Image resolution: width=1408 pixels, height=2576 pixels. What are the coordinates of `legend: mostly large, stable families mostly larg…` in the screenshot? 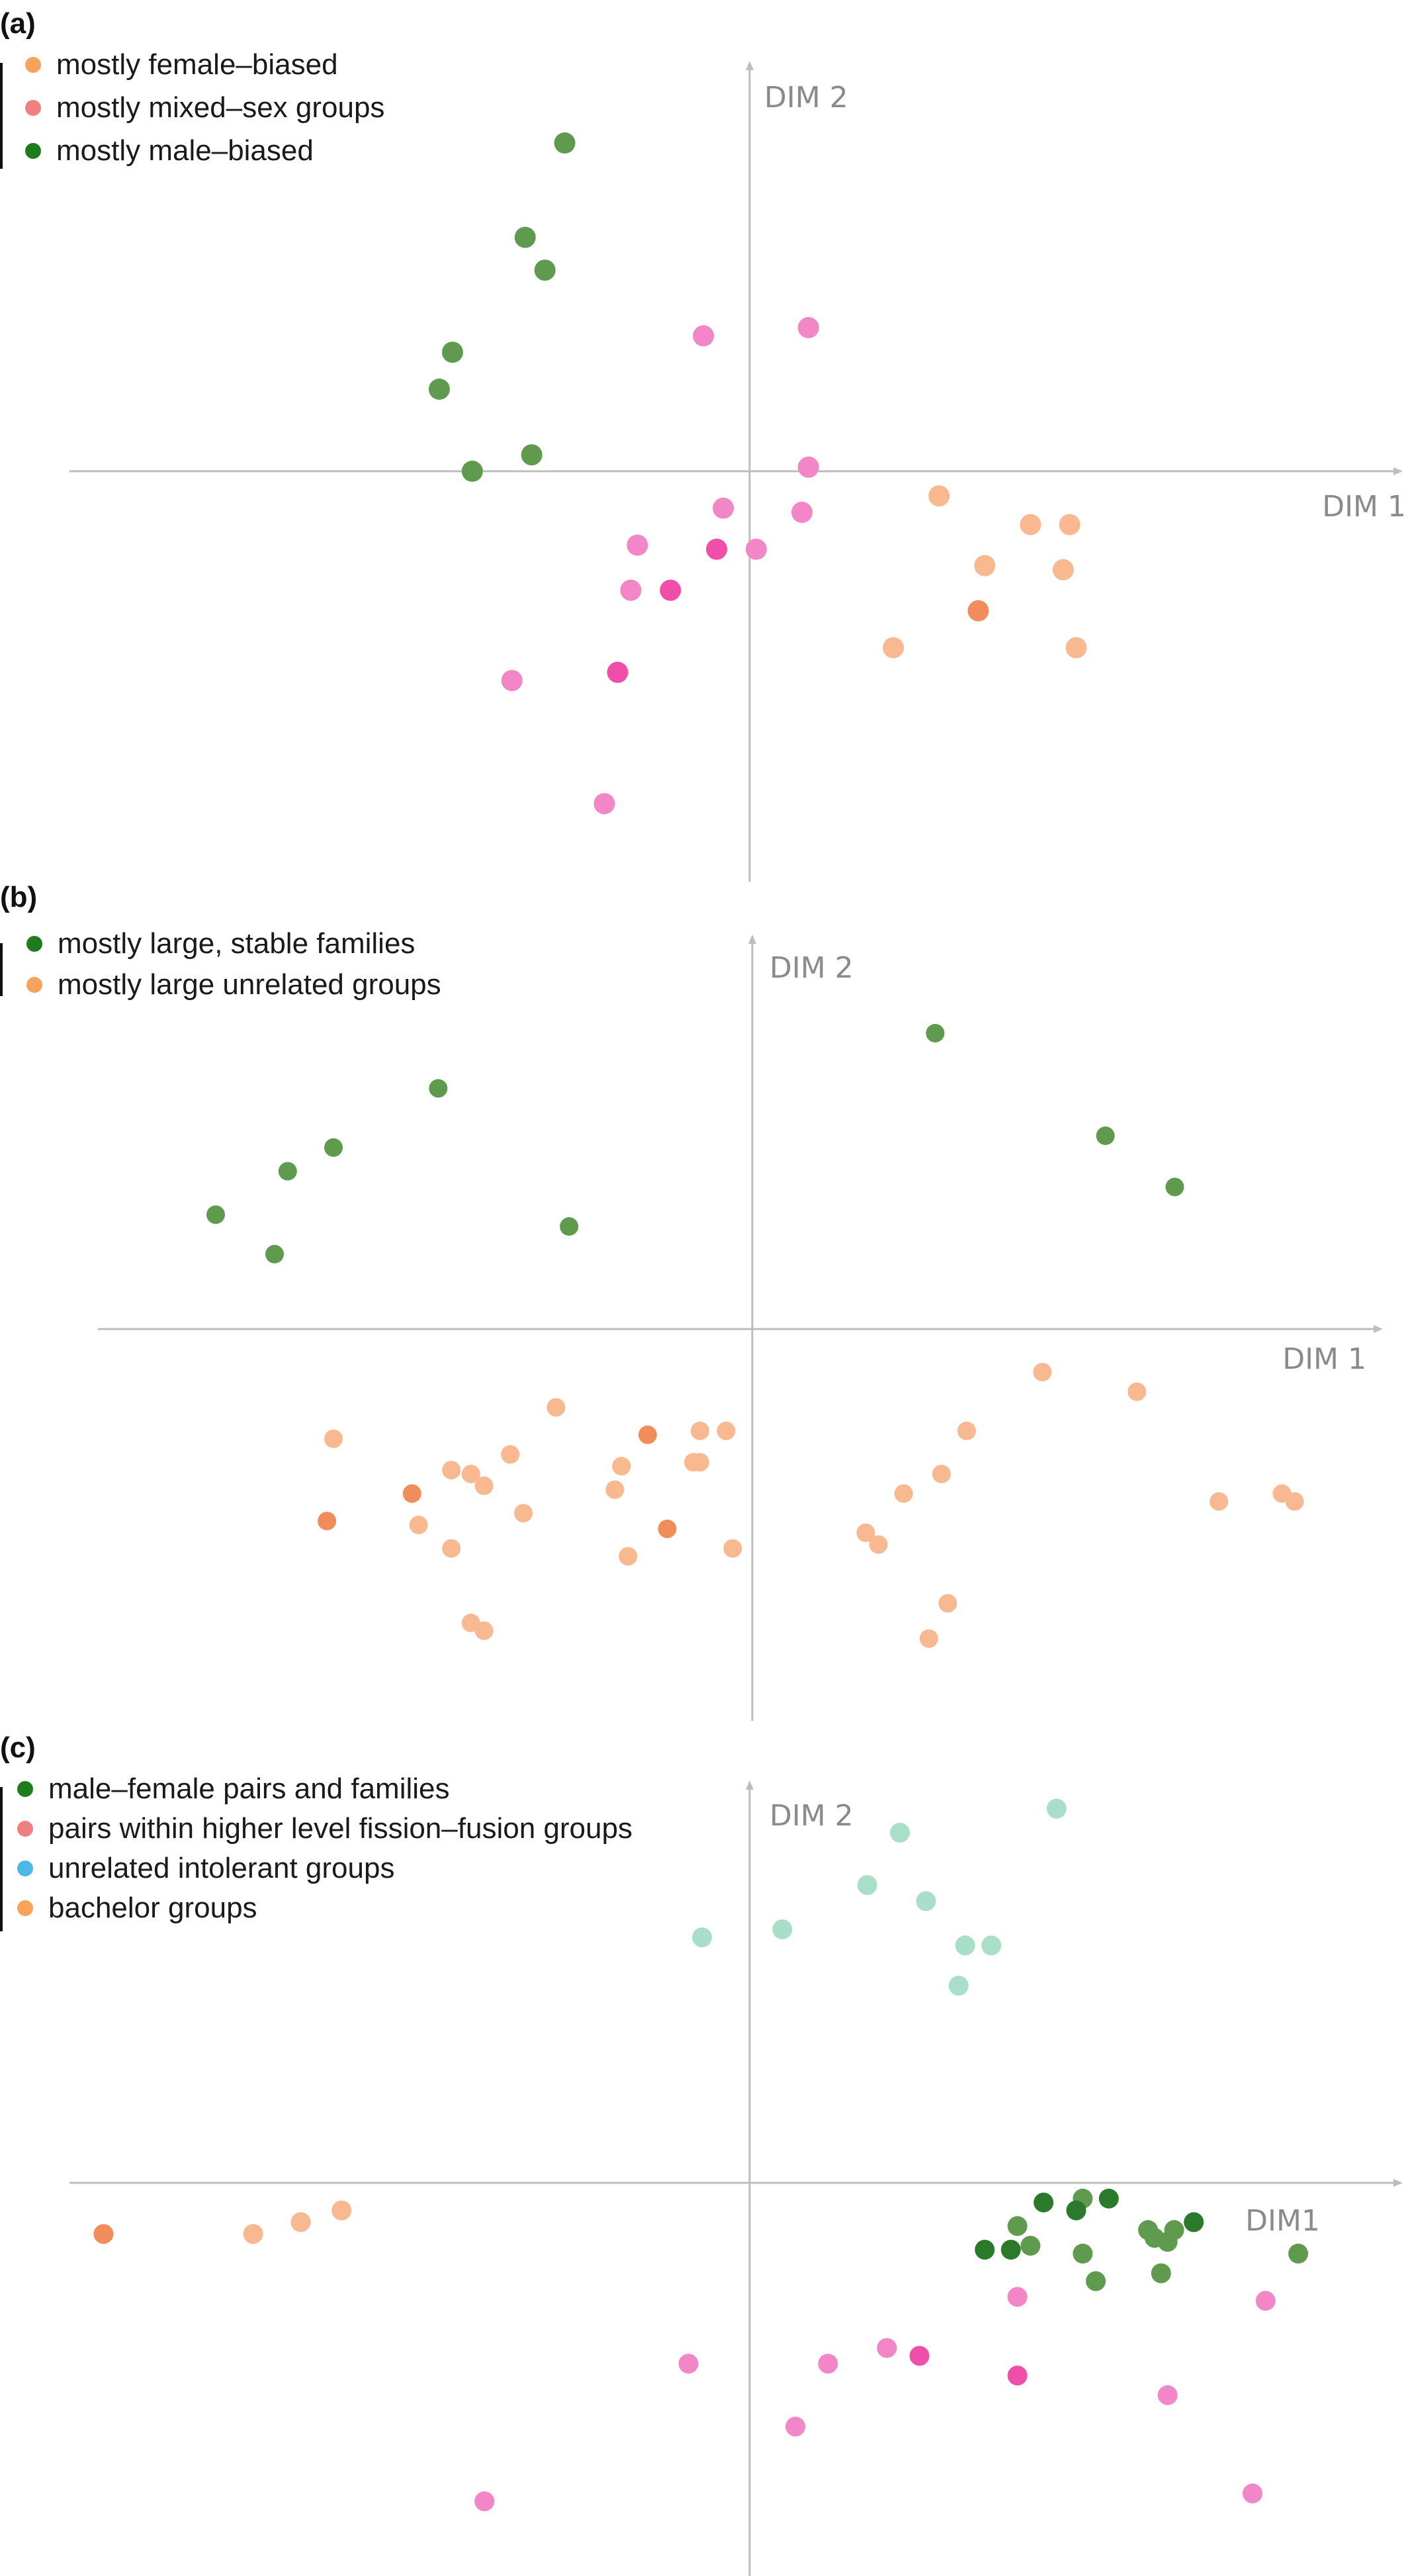 It's located at (220, 964).